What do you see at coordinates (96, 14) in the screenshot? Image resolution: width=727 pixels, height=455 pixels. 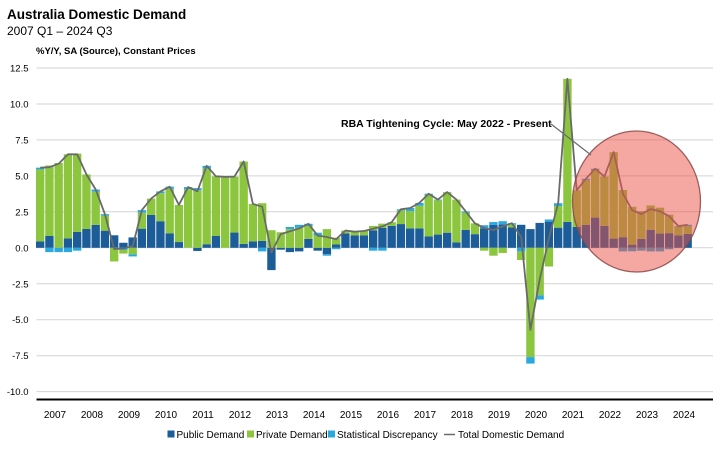 I see `svg-text: Australia Domestic Demand` at bounding box center [96, 14].